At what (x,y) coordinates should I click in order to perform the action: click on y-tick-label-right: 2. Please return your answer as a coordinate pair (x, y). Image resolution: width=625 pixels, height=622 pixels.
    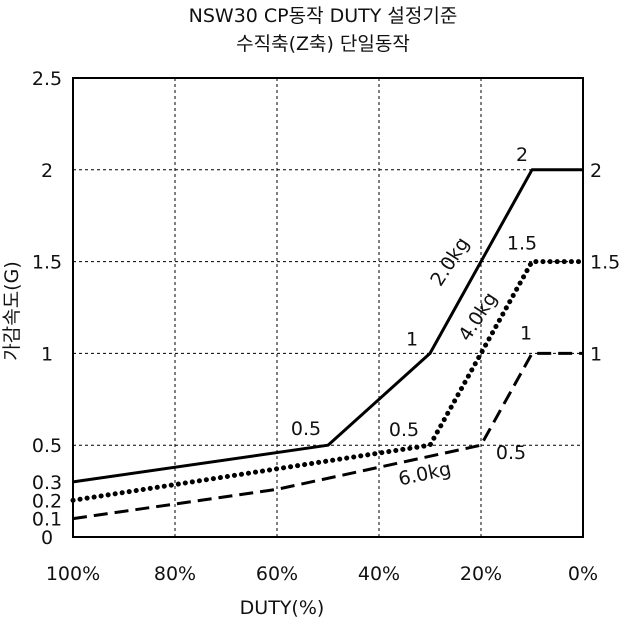
    Looking at the image, I should click on (596, 171).